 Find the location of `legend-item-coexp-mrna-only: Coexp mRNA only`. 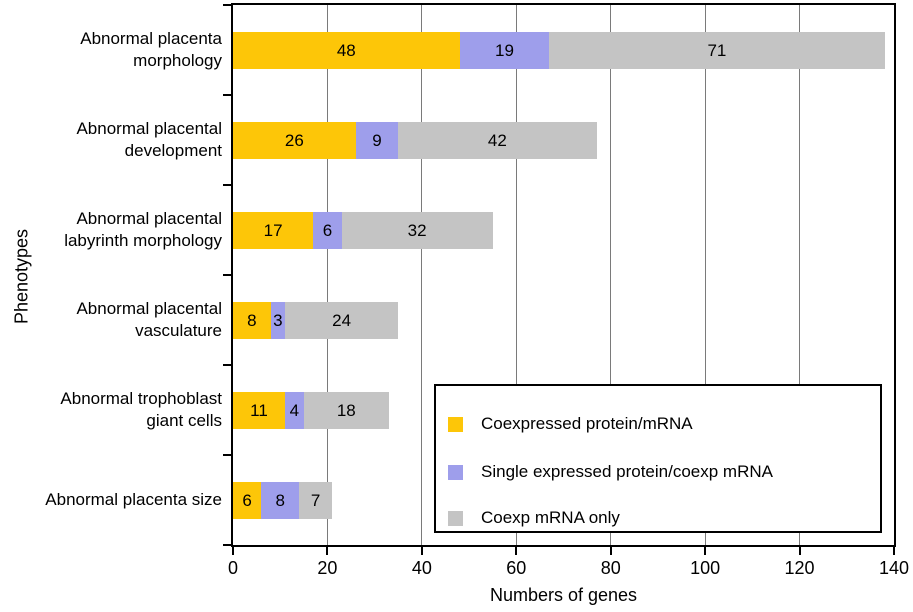

legend-item-coexp-mrna-only: Coexp mRNA only is located at coordinates (534, 517).